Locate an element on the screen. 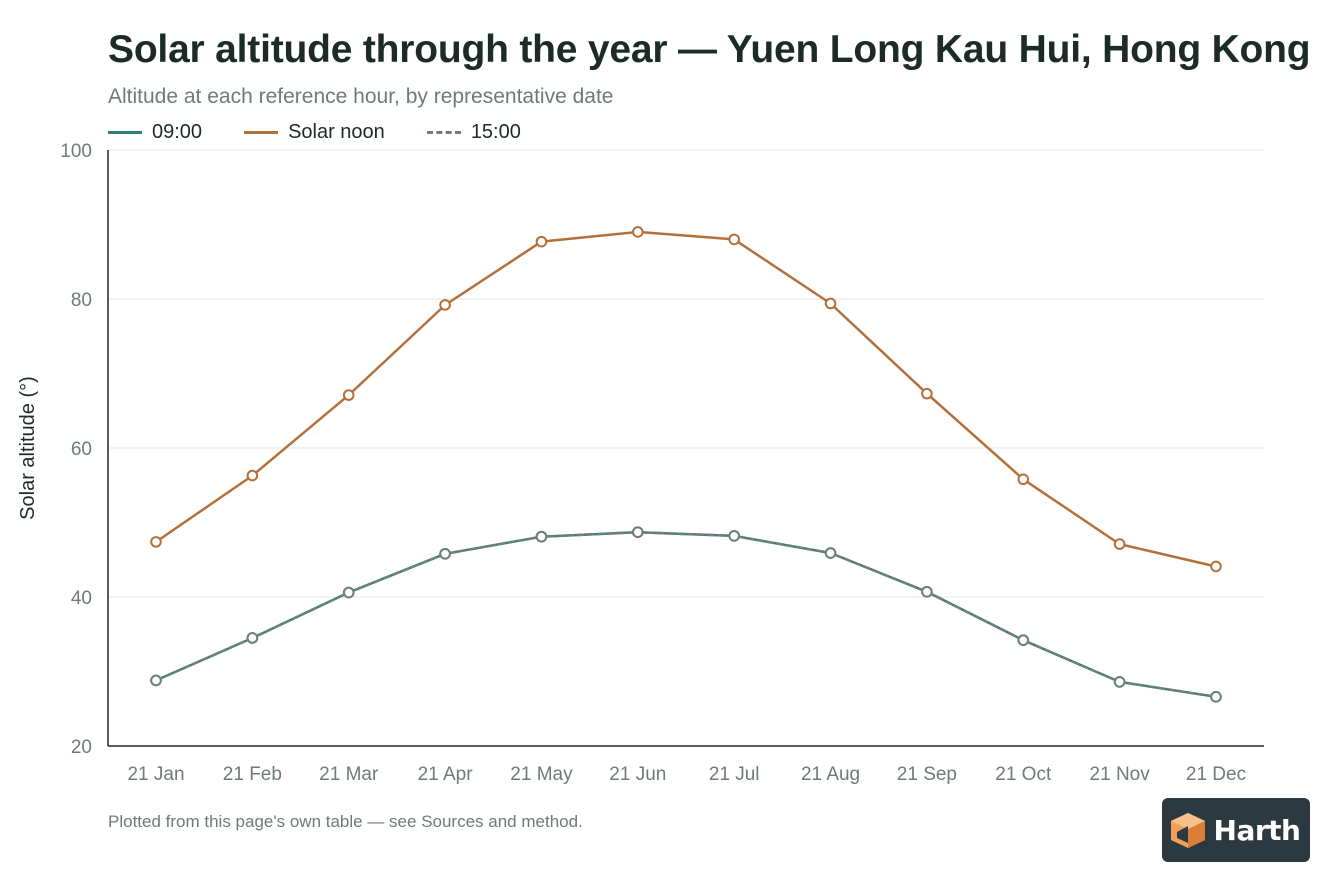  x-tick-label-0: 21 Jan is located at coordinates (155, 774).